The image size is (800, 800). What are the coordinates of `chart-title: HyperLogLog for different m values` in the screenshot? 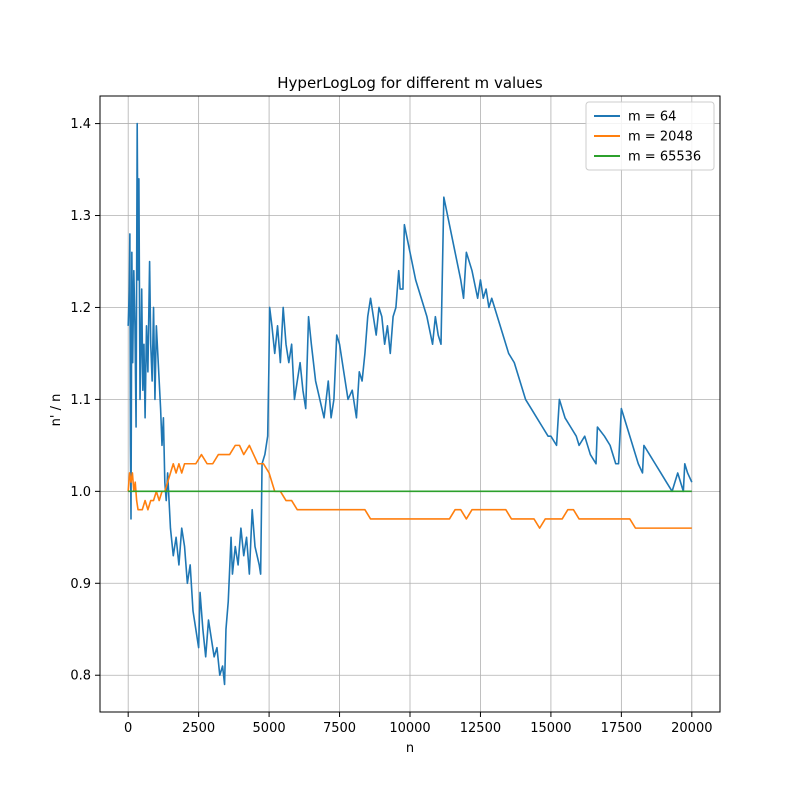 It's located at (410, 83).